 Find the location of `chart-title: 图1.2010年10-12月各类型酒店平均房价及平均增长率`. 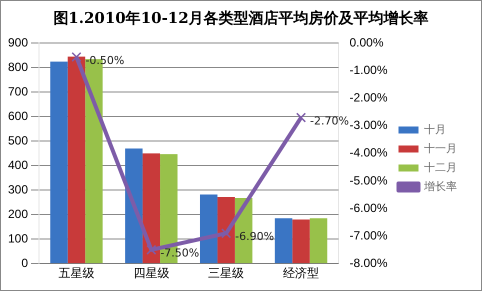

chart-title: 图1.2010年10-12月各类型酒店平均房价及平均增长率 is located at coordinates (241, 19).